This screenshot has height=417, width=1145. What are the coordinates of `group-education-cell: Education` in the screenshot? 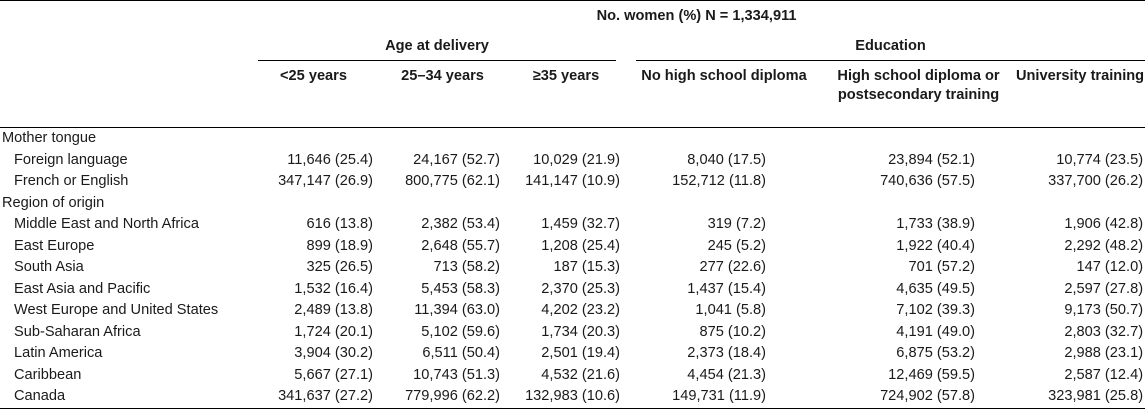 It's located at (885, 46).